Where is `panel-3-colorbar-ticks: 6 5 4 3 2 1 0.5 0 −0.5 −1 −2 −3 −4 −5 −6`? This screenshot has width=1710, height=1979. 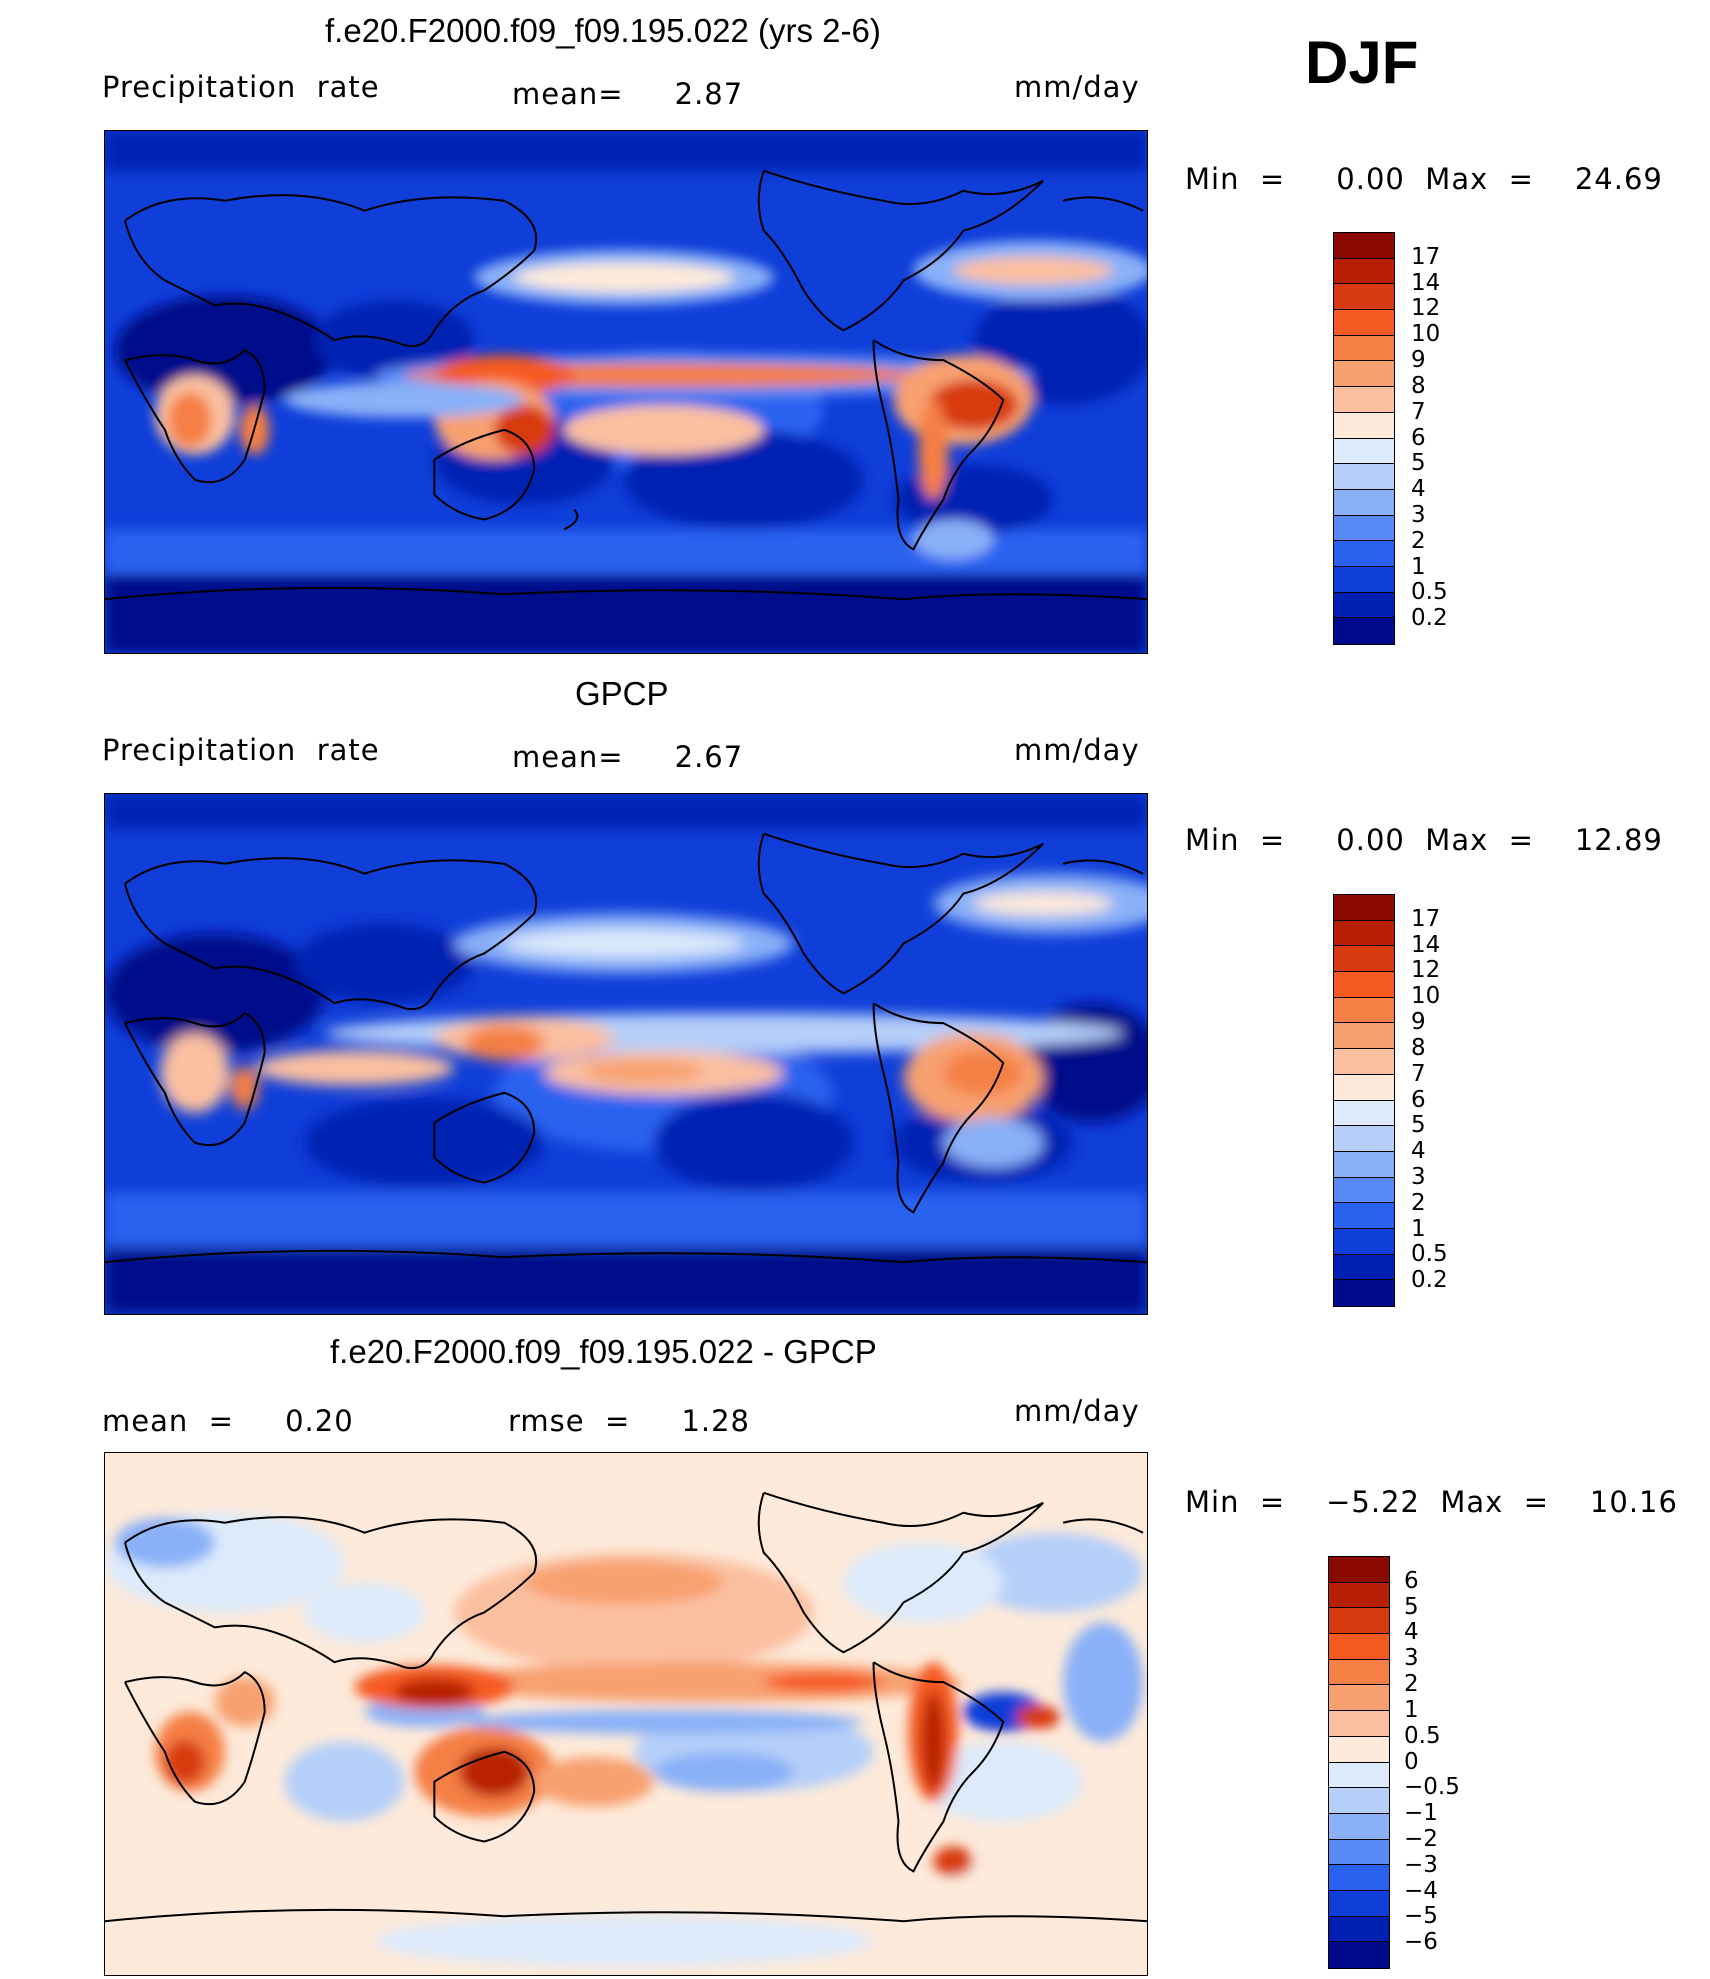 panel-3-colorbar-ticks: 6 5 4 3 2 1 0.5 0 −0.5 −1 −2 −3 −4 −5 −6 is located at coordinates (1449, 1763).